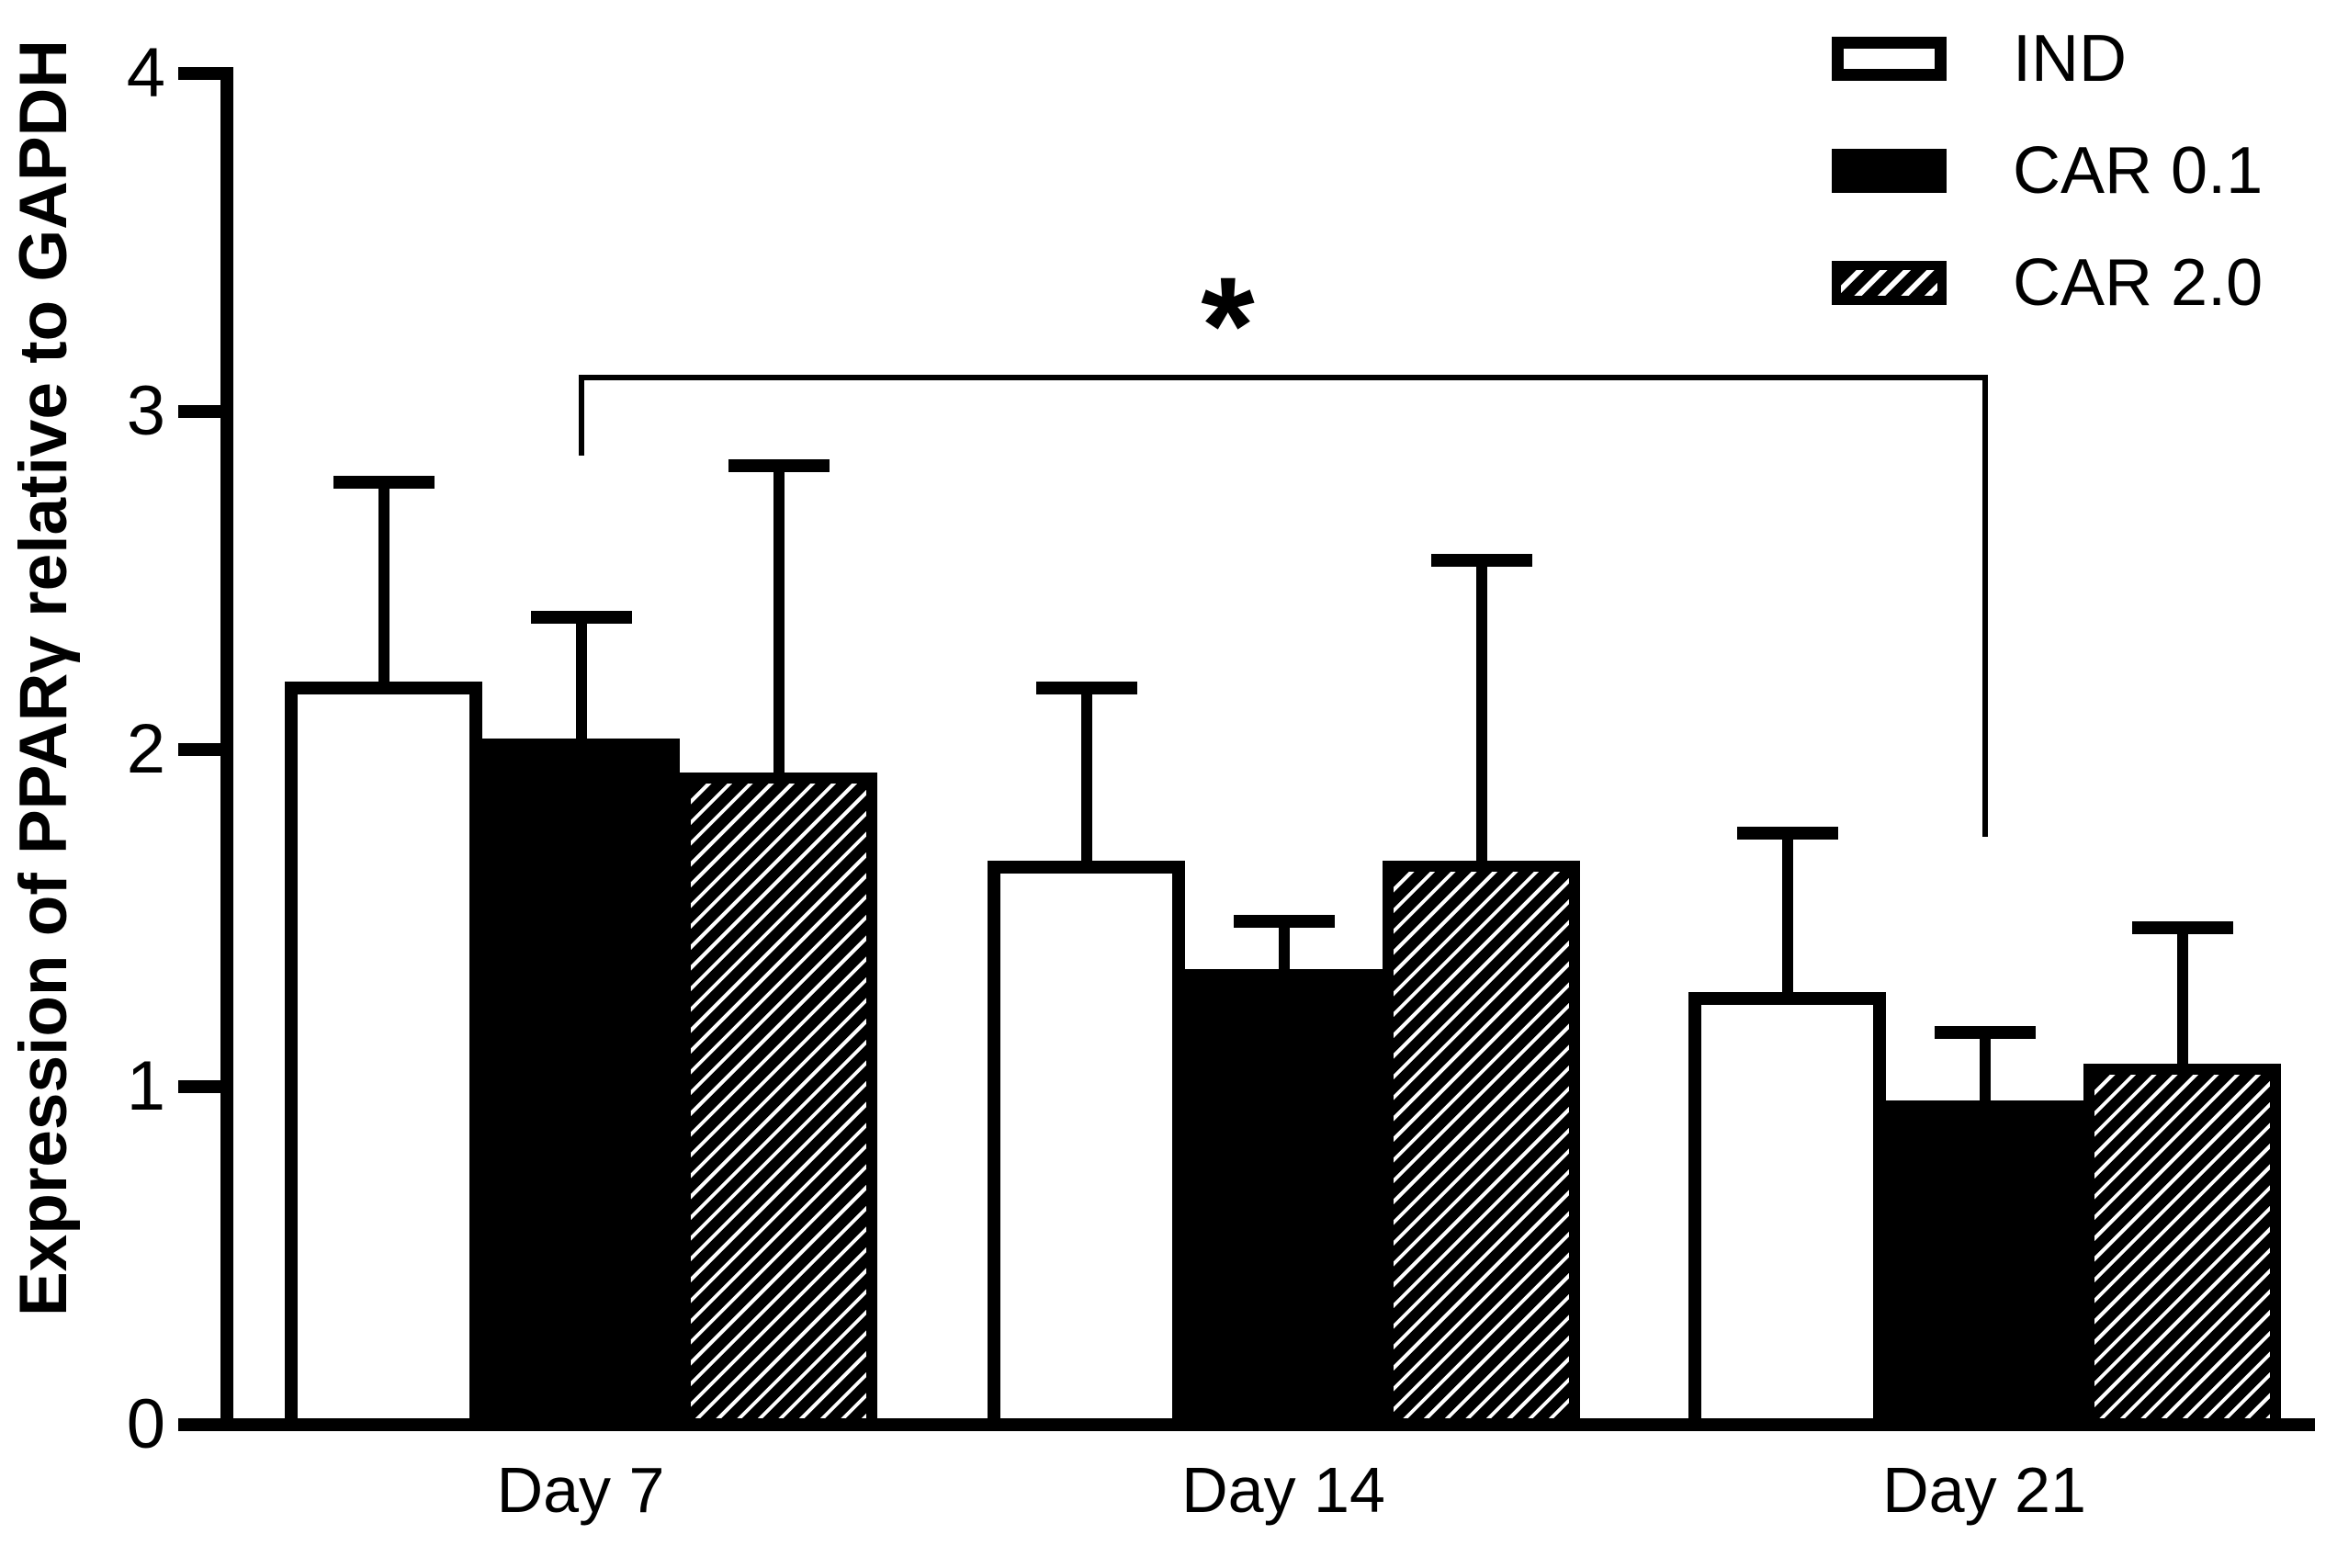 The width and height of the screenshot is (2337, 1568). Describe the element at coordinates (1984, 1490) in the screenshot. I see `x-tick-label: Day 21` at that location.